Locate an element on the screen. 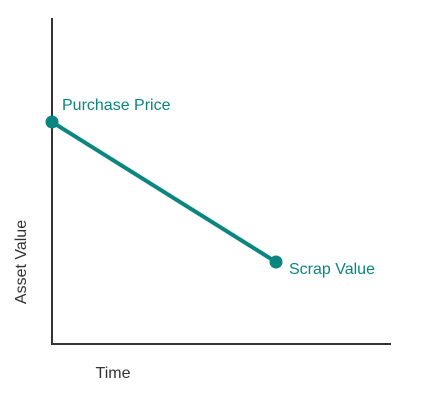  x-axis-label: Time is located at coordinates (113, 373).